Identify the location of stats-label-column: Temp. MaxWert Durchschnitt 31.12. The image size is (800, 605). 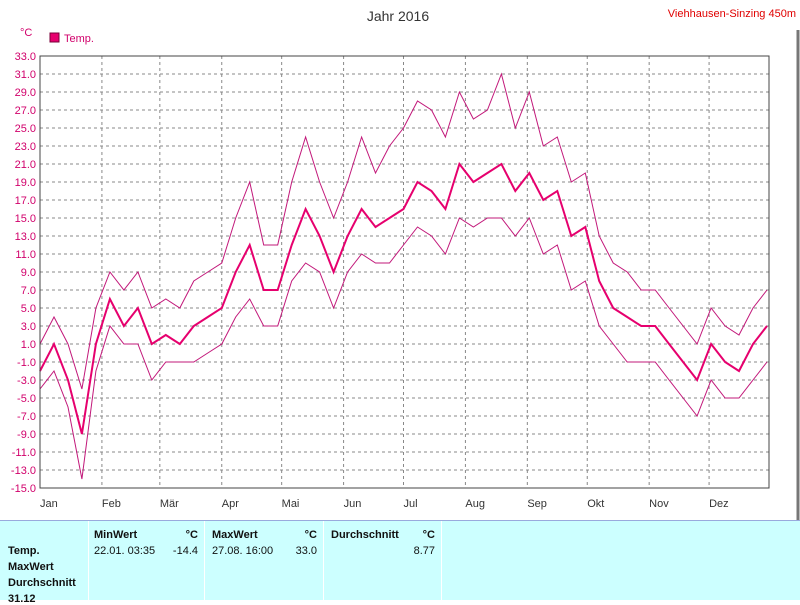
(44, 563).